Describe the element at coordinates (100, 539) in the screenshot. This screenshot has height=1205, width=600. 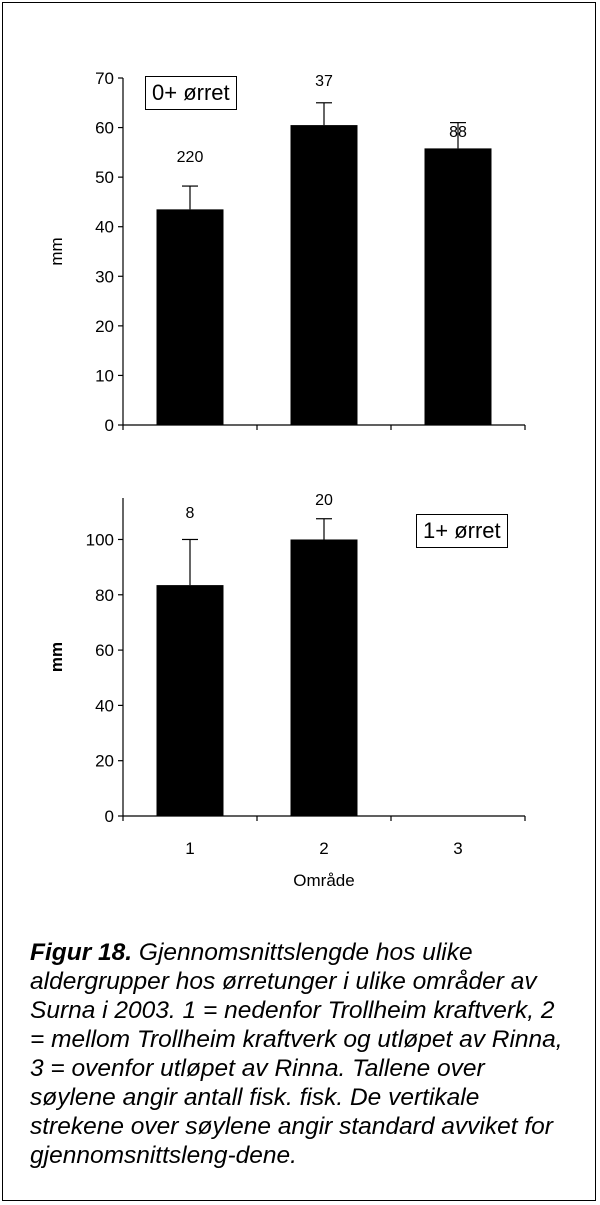
I see `y-tick-label: 100` at that location.